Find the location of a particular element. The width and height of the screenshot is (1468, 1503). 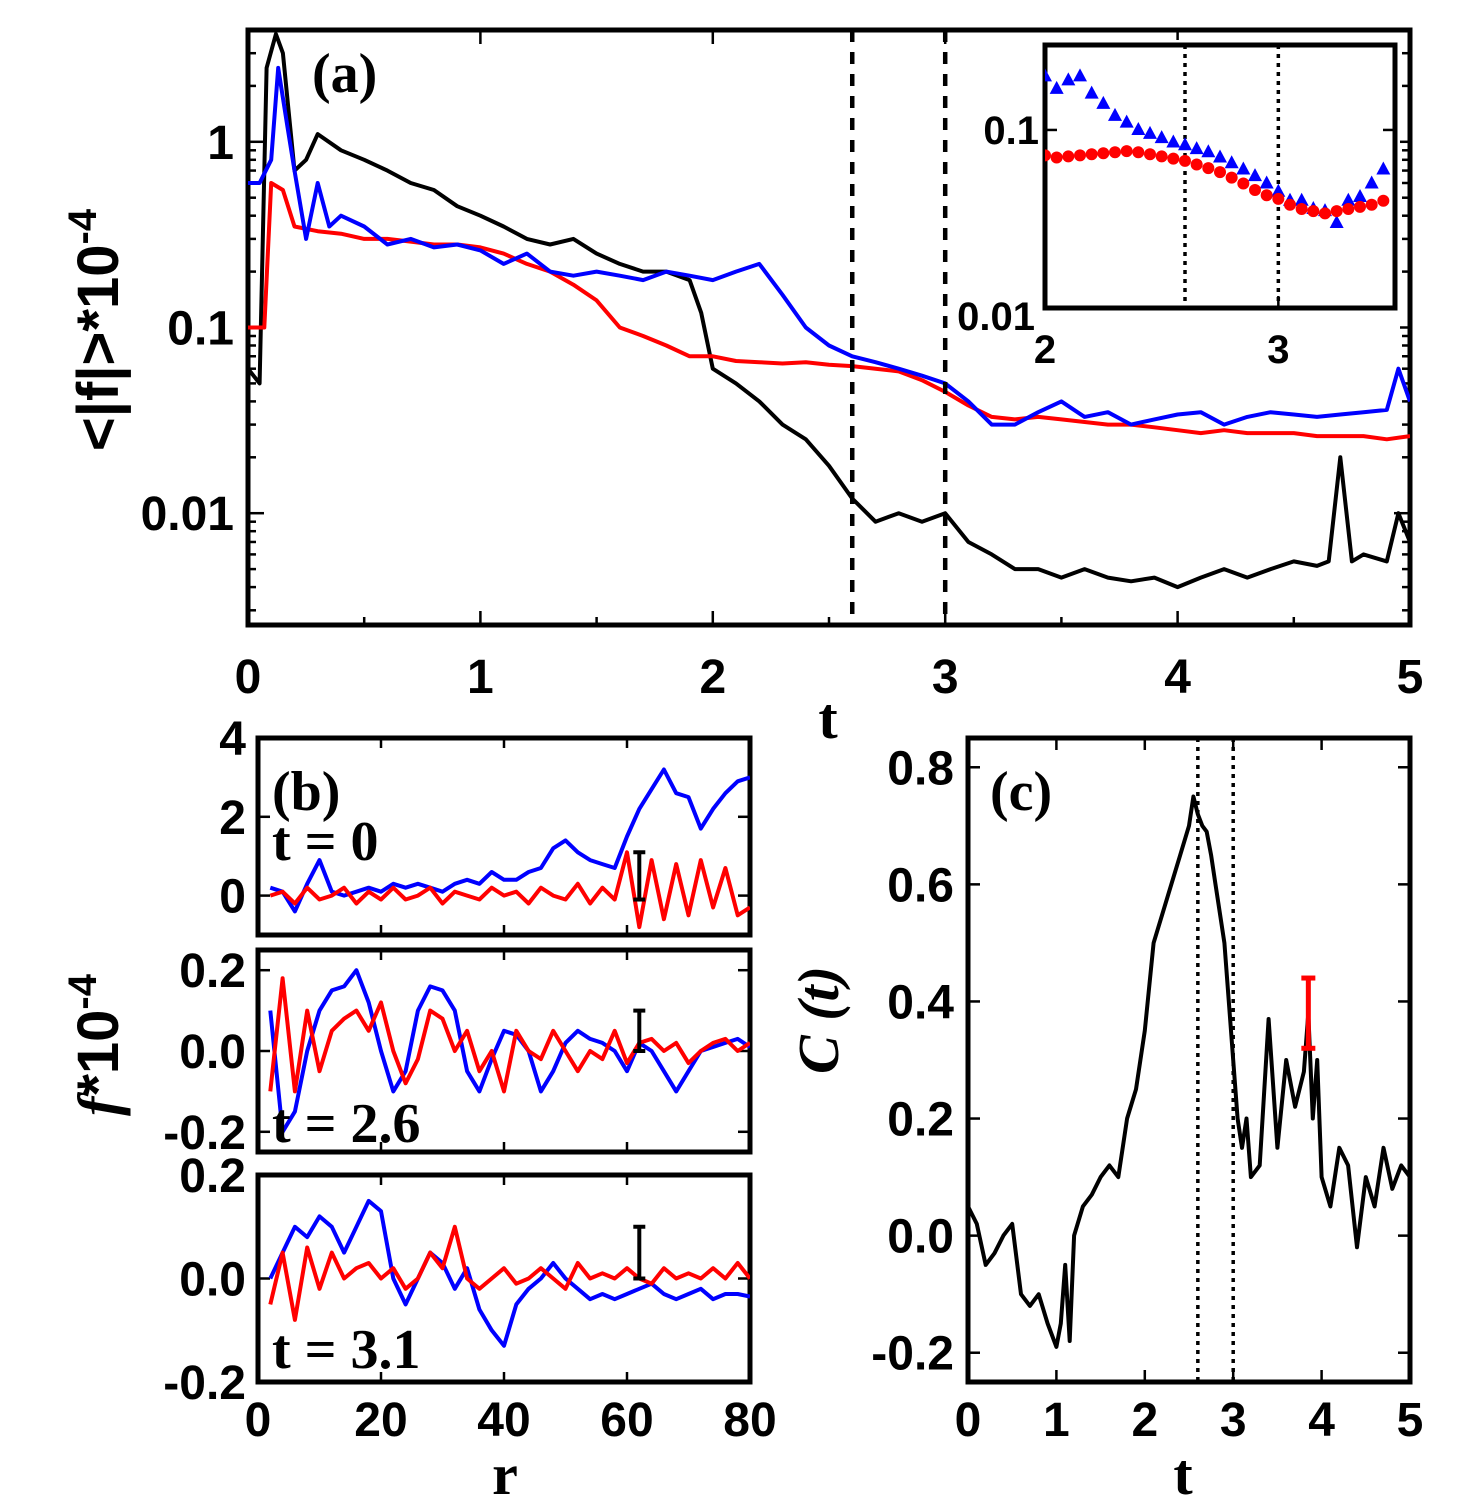

panel-b-xtick-label: 40 is located at coordinates (503, 1420).